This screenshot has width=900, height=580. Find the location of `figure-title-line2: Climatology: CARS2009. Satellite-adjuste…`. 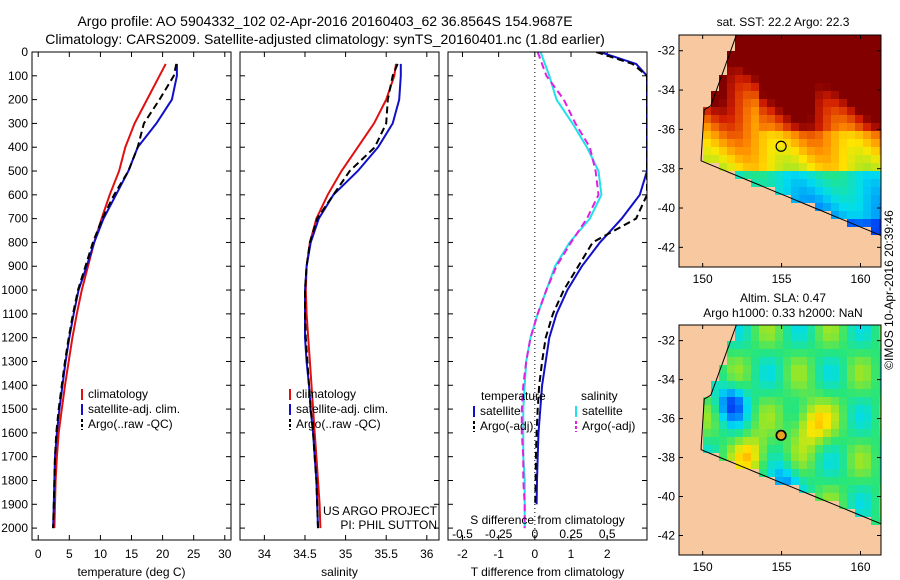

figure-title-line2: Climatology: CARS2009. Satellite-adjuste… is located at coordinates (325, 39).